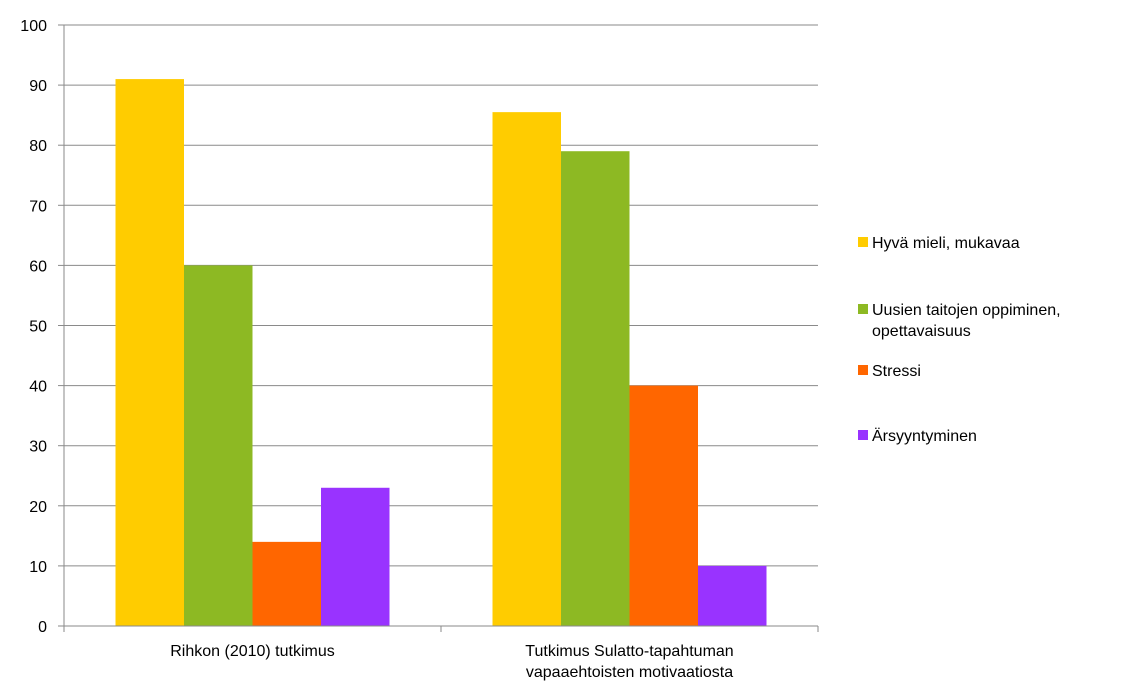 This screenshot has width=1127, height=687. What do you see at coordinates (629, 651) in the screenshot?
I see `x-tick-label: Tutkimus Sulatto-tapahtuman` at bounding box center [629, 651].